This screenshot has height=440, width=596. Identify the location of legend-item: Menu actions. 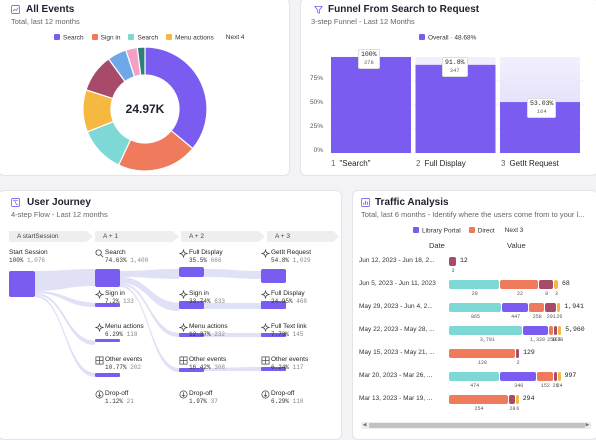
(190, 38).